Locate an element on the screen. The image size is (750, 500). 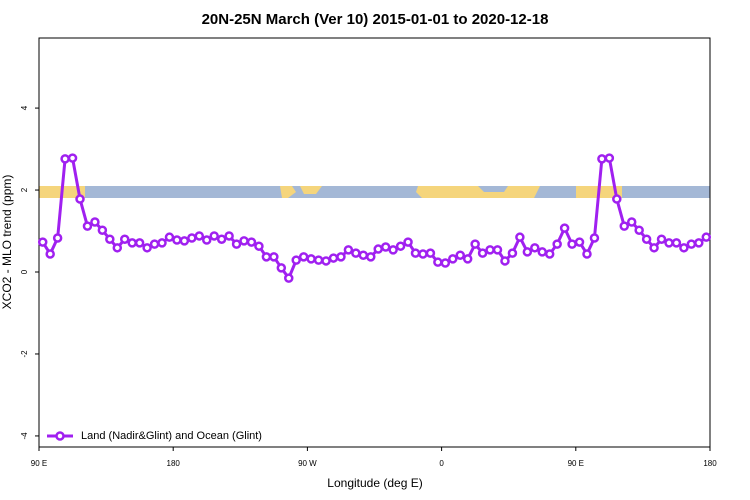
x-axis-label: Longitude (deg E) is located at coordinates (374, 483).